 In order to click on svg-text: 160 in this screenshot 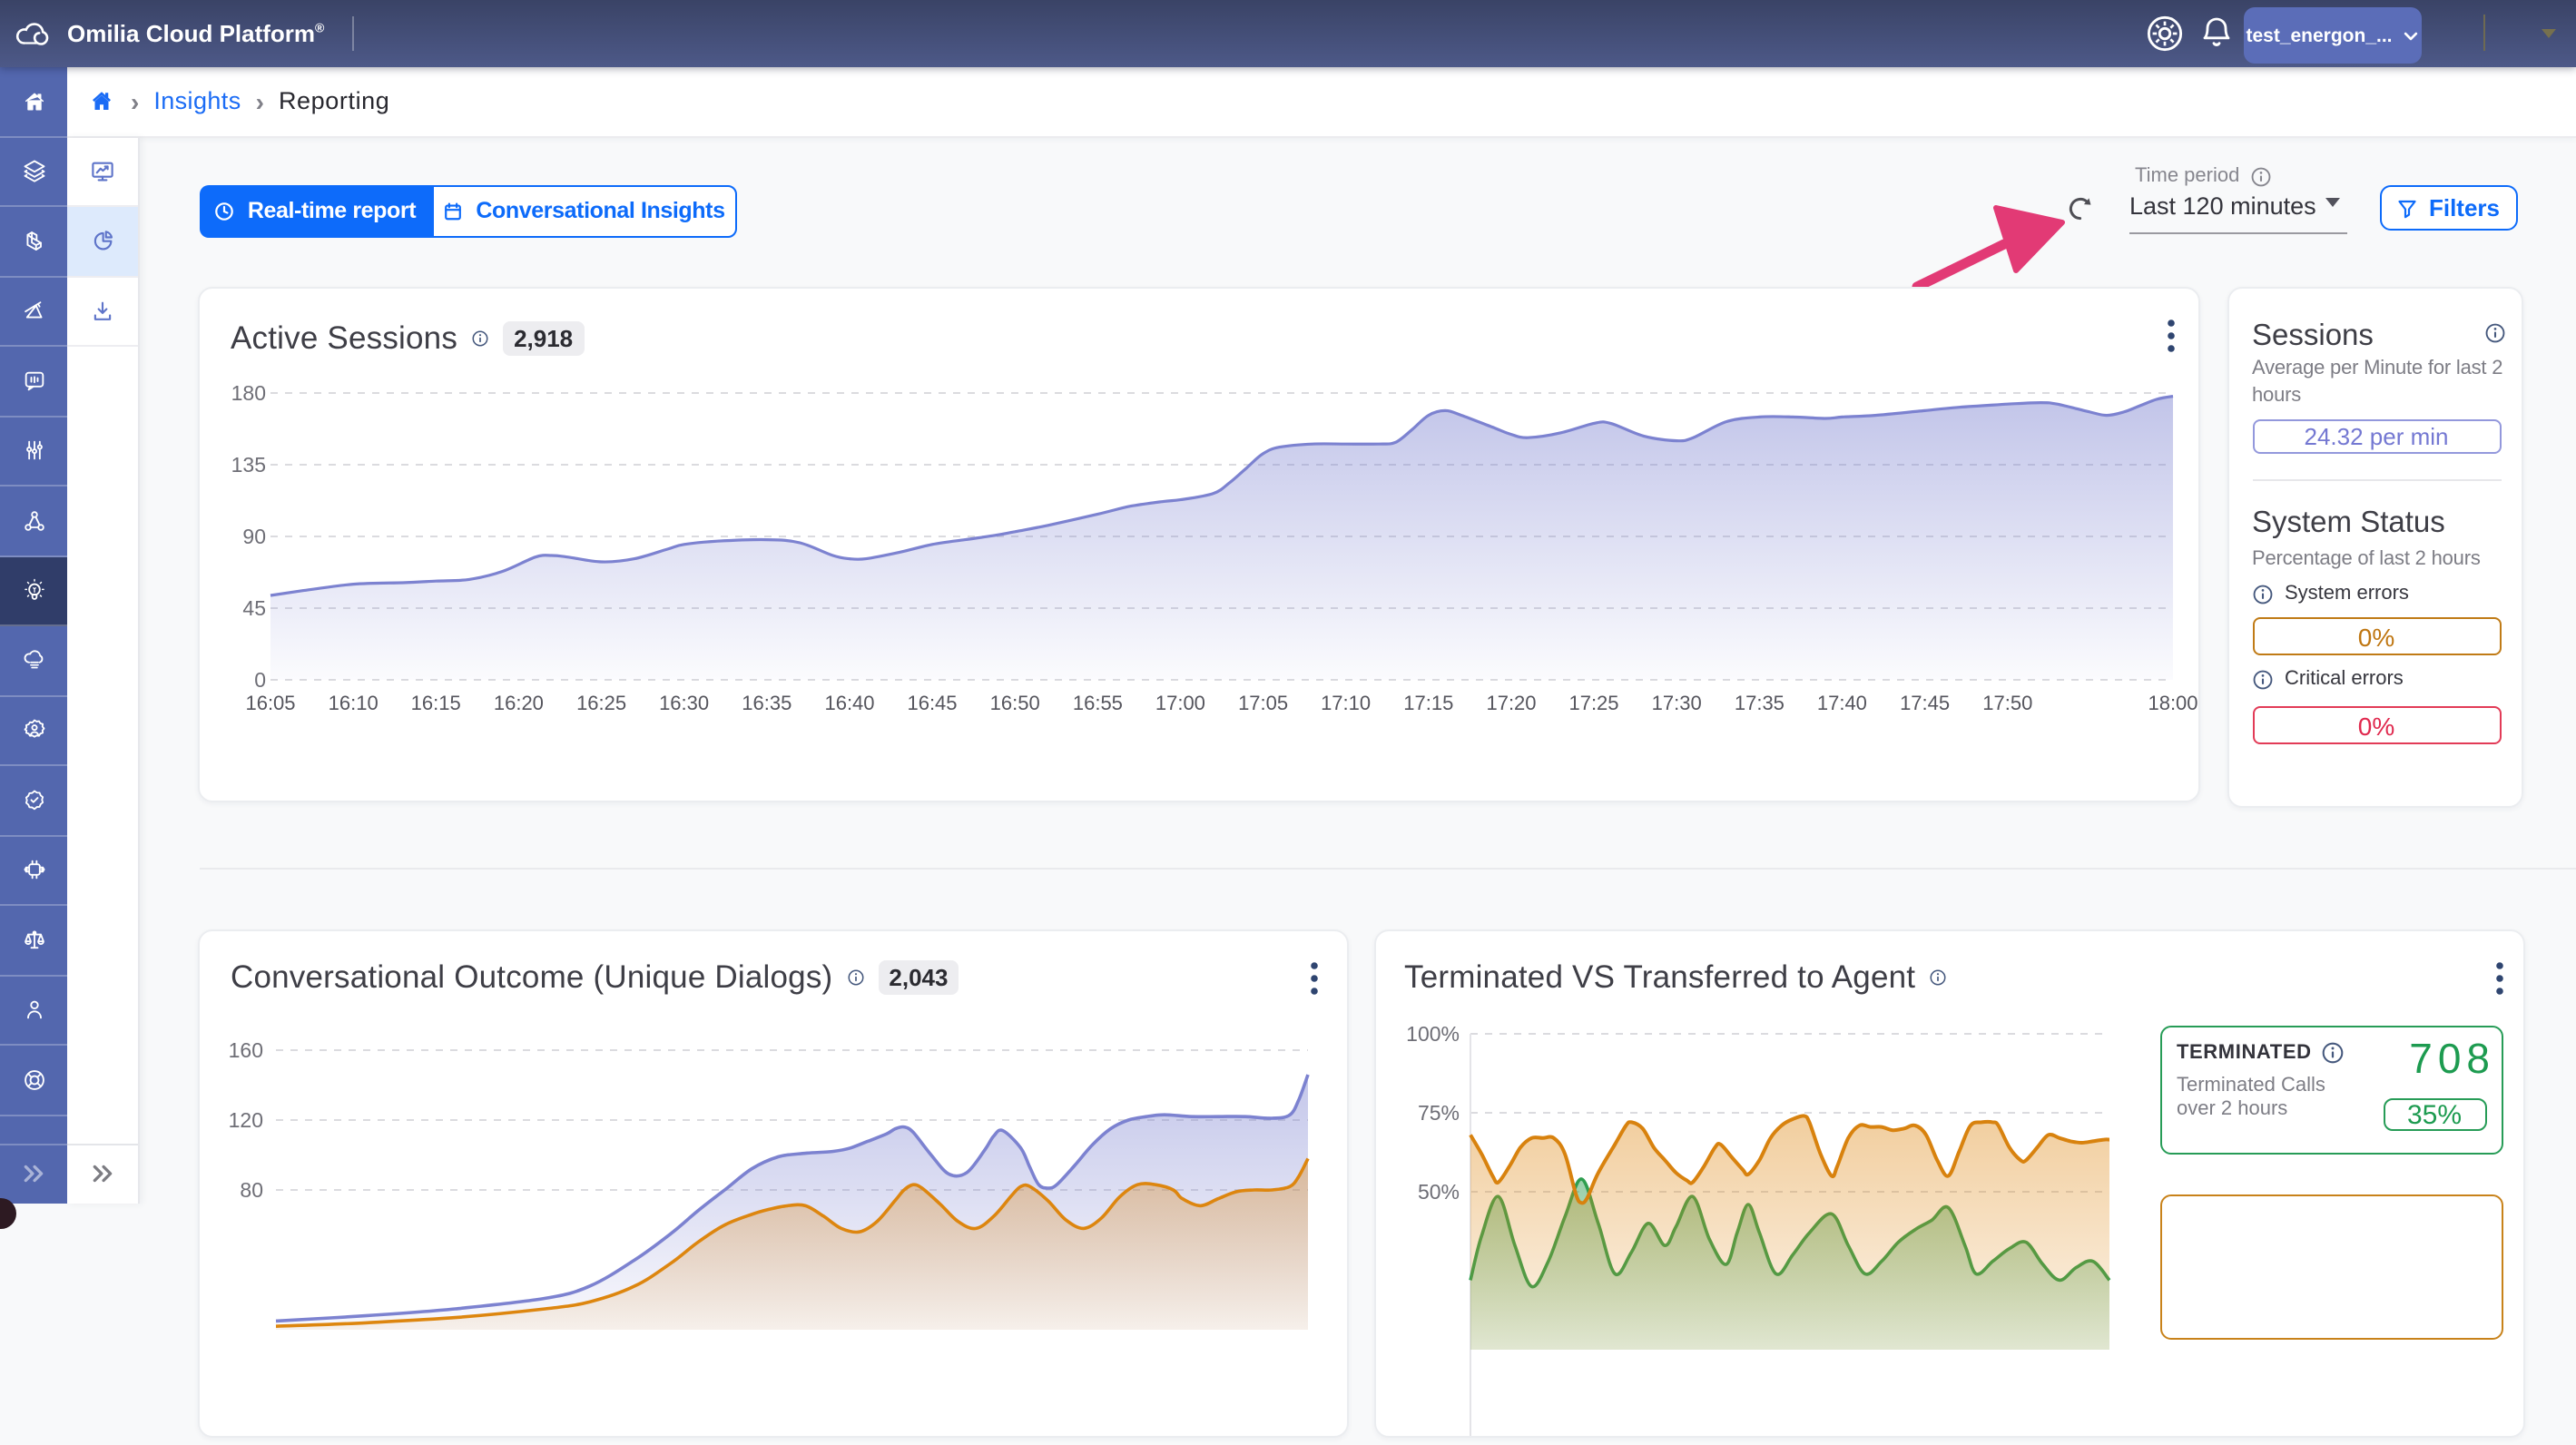, I will do `click(246, 1050)`.